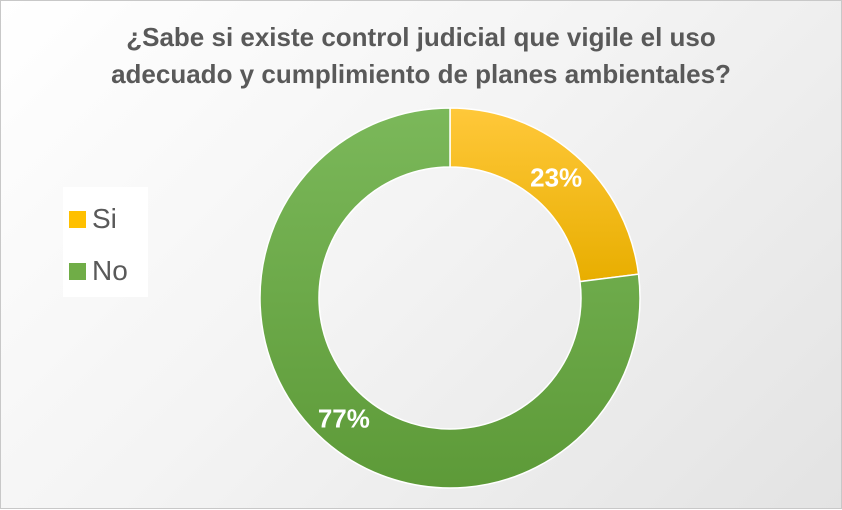 The width and height of the screenshot is (842, 510). I want to click on legend-swatch-si, so click(77, 219).